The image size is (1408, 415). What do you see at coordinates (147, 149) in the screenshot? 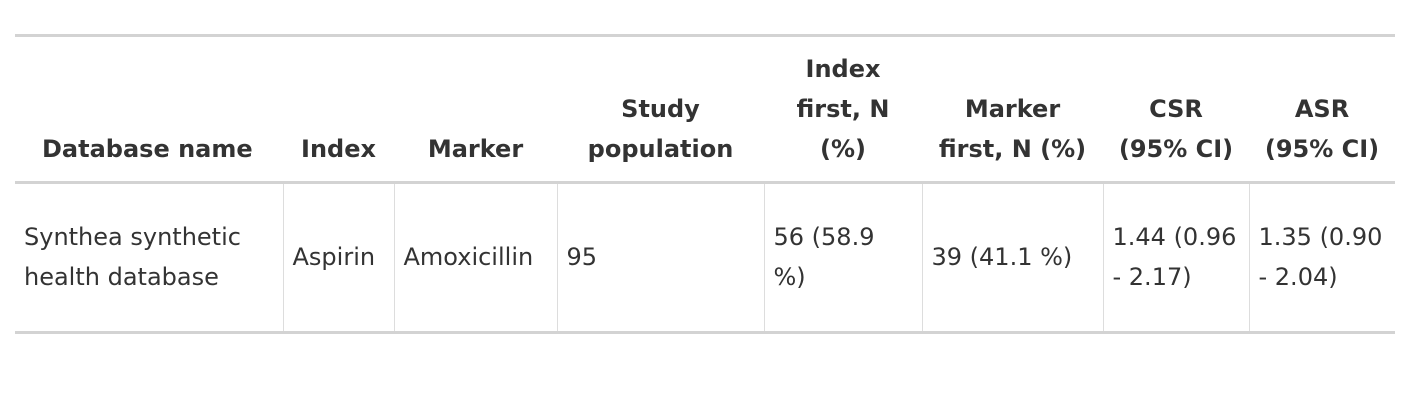
I see `header-database-name: Database name` at bounding box center [147, 149].